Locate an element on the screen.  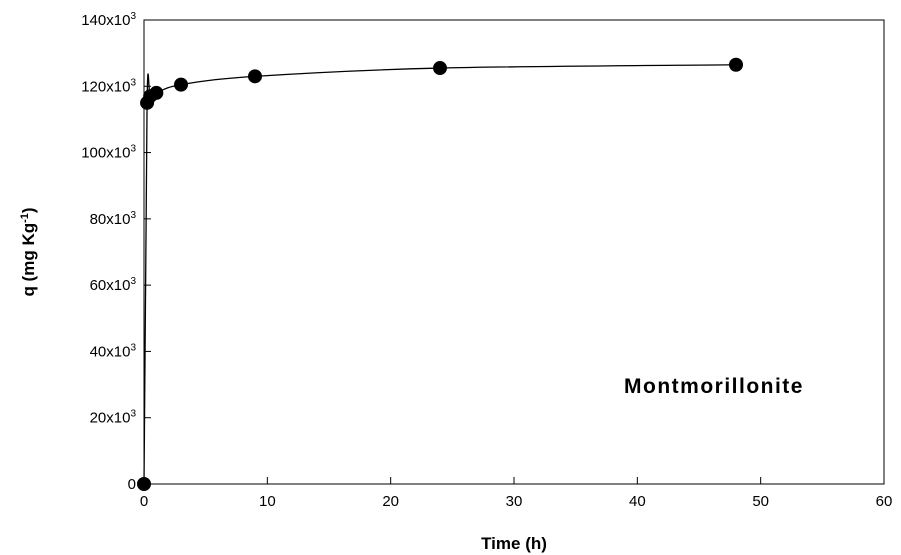
annotation-montmorillonite: Montmorillonite is located at coordinates (714, 386).